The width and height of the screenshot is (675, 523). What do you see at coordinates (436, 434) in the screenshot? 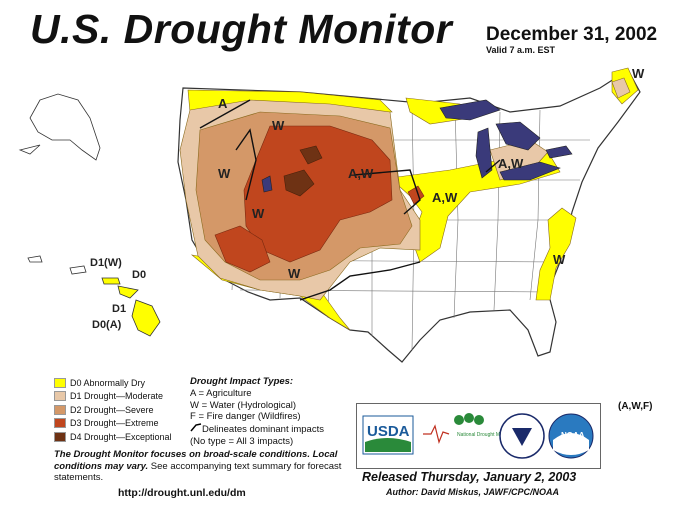
I see `ndmc-pulse-icon` at bounding box center [436, 434].